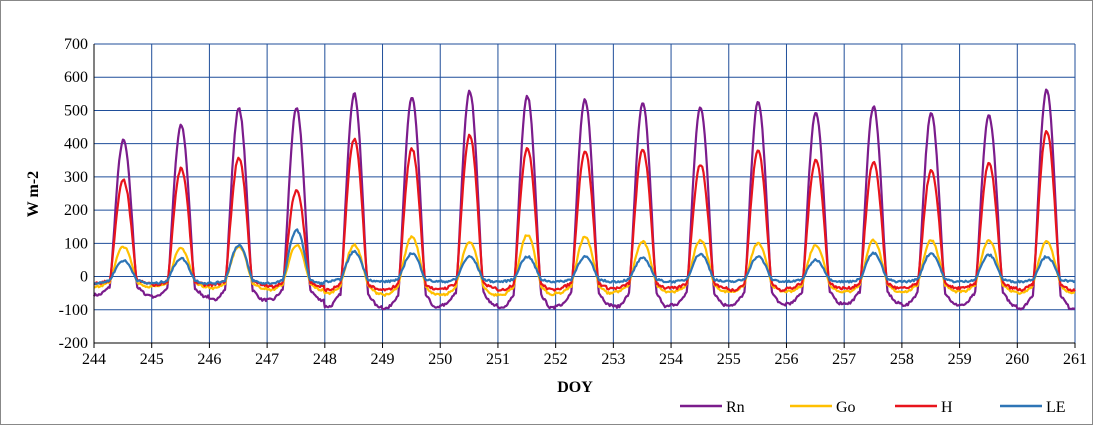 This screenshot has width=1093, height=425. I want to click on x-tick-label: 258, so click(902, 359).